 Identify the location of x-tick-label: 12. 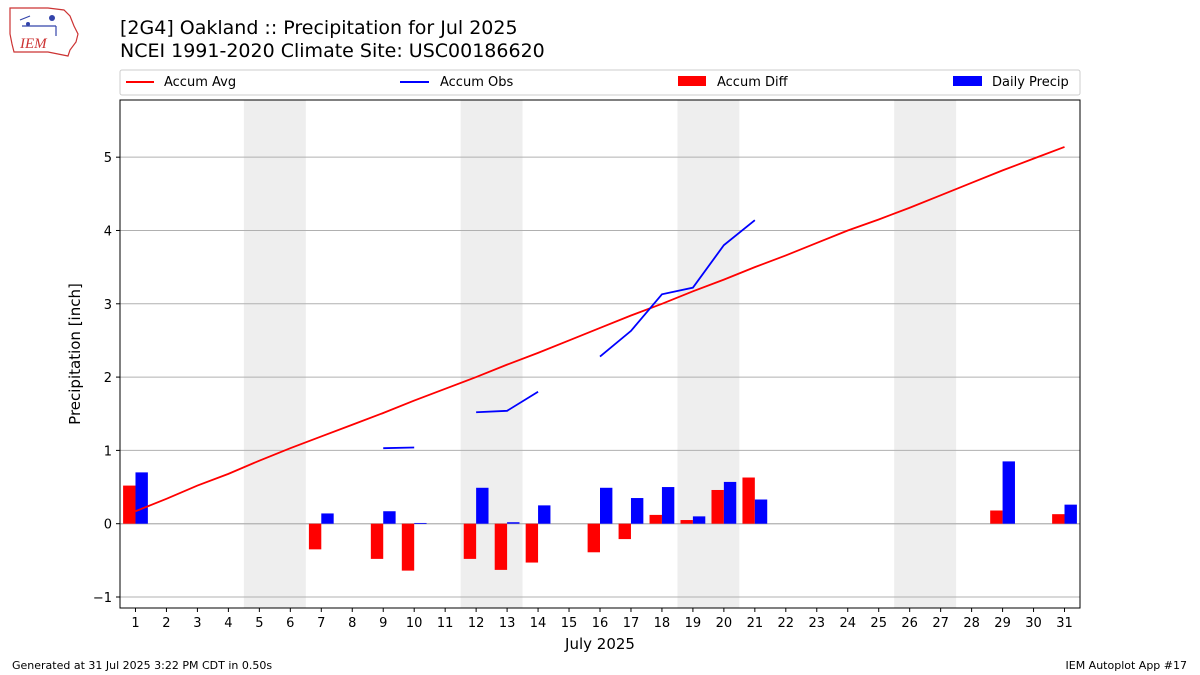
(476, 623).